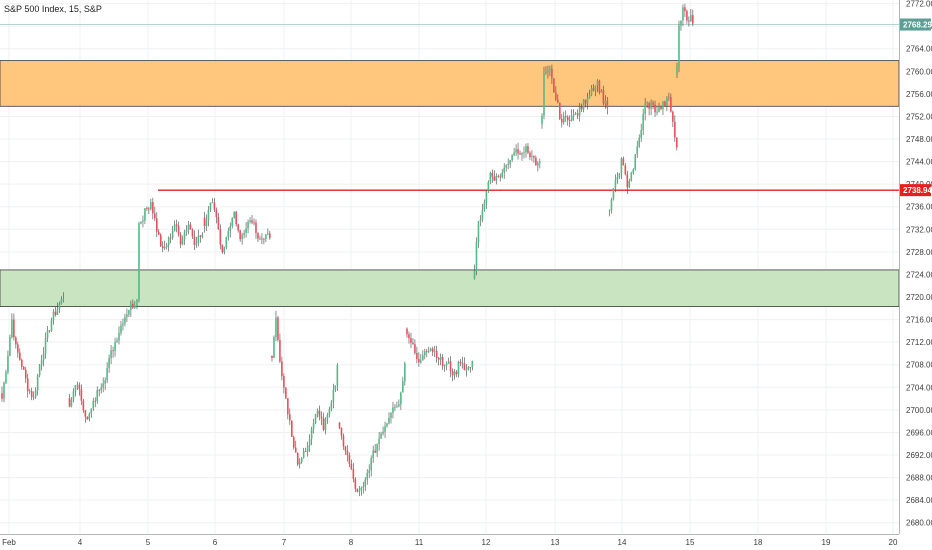 The image size is (932, 550). Describe the element at coordinates (915, 24) in the screenshot. I see `last-price-badge` at that location.